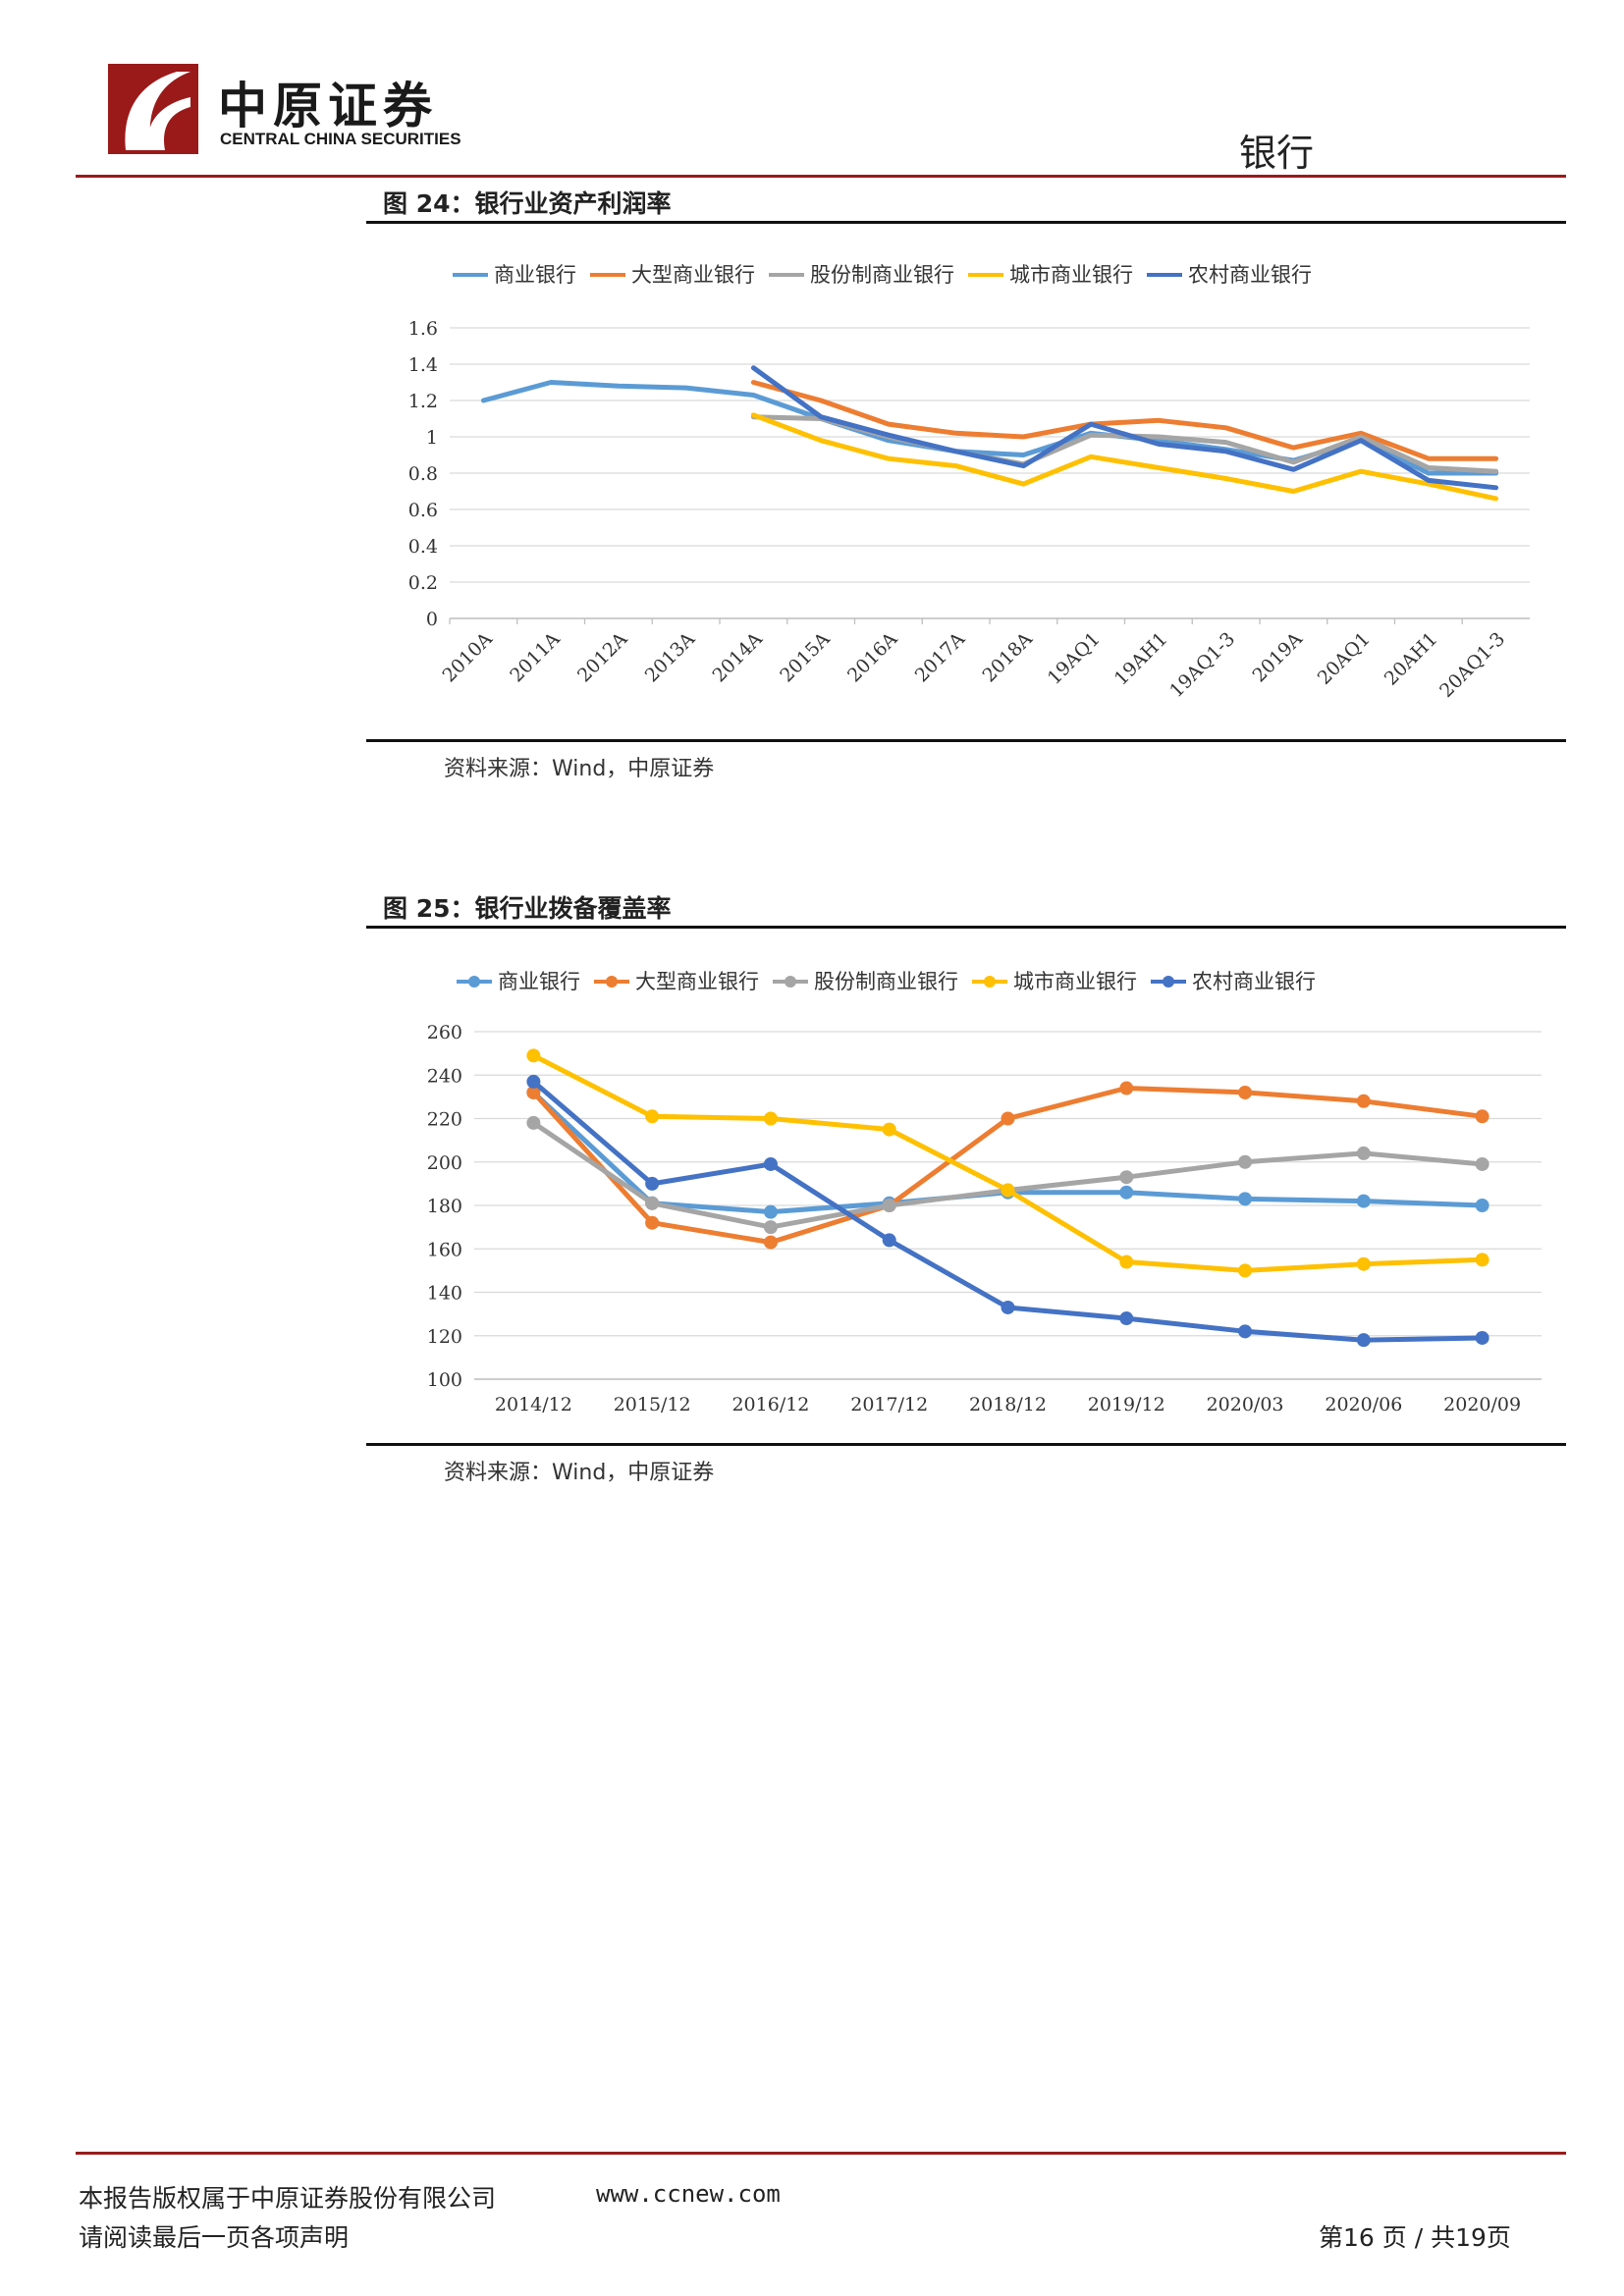 The width and height of the screenshot is (1624, 2296). I want to click on x-tick-label: 2013A, so click(670, 657).